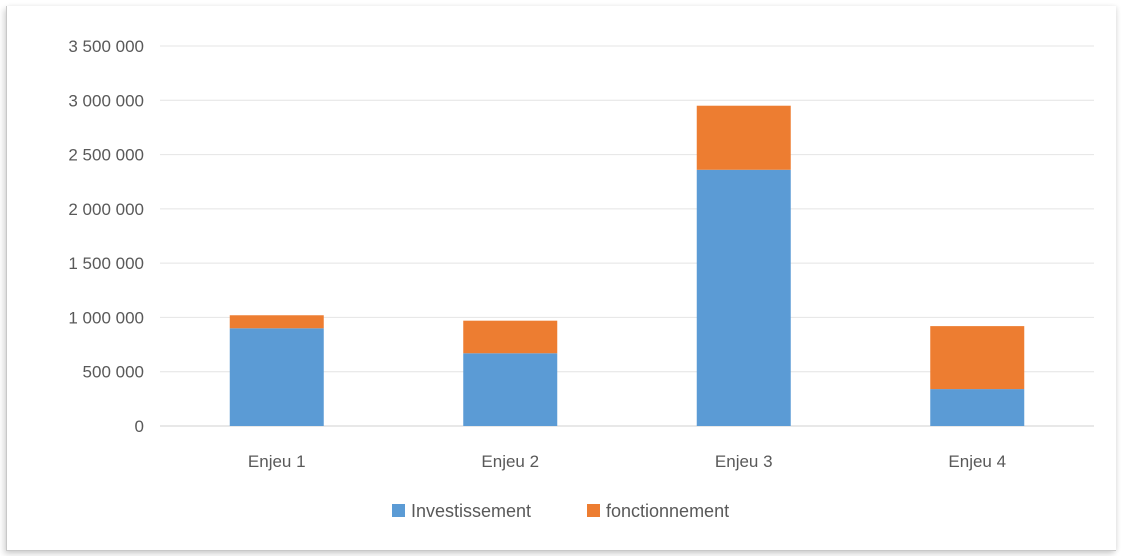 This screenshot has width=1123, height=556. What do you see at coordinates (106, 209) in the screenshot?
I see `y-tick-label: 2 000 000` at bounding box center [106, 209].